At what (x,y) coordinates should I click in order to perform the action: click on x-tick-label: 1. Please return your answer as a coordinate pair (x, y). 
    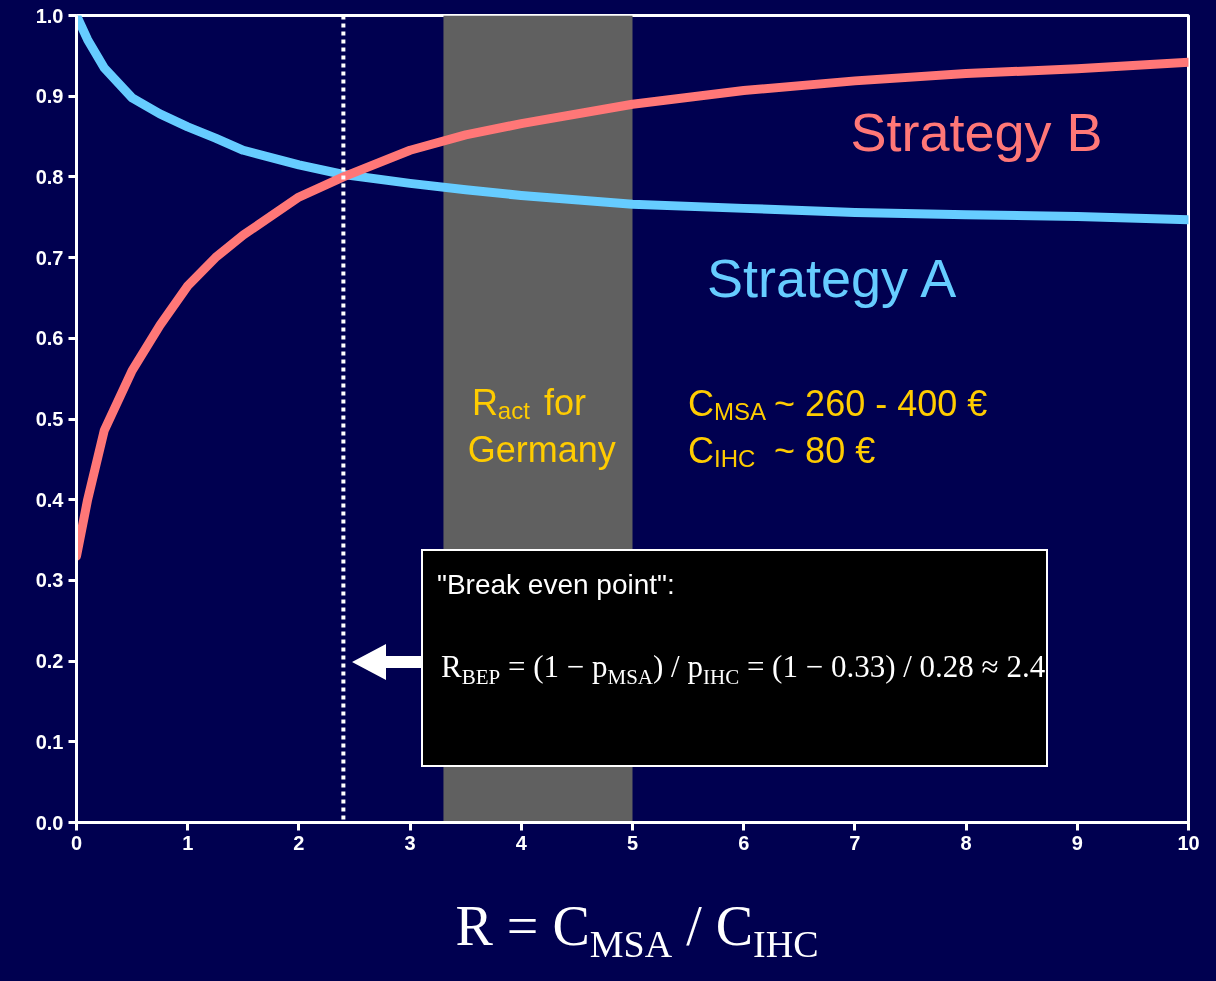
    Looking at the image, I should click on (188, 842).